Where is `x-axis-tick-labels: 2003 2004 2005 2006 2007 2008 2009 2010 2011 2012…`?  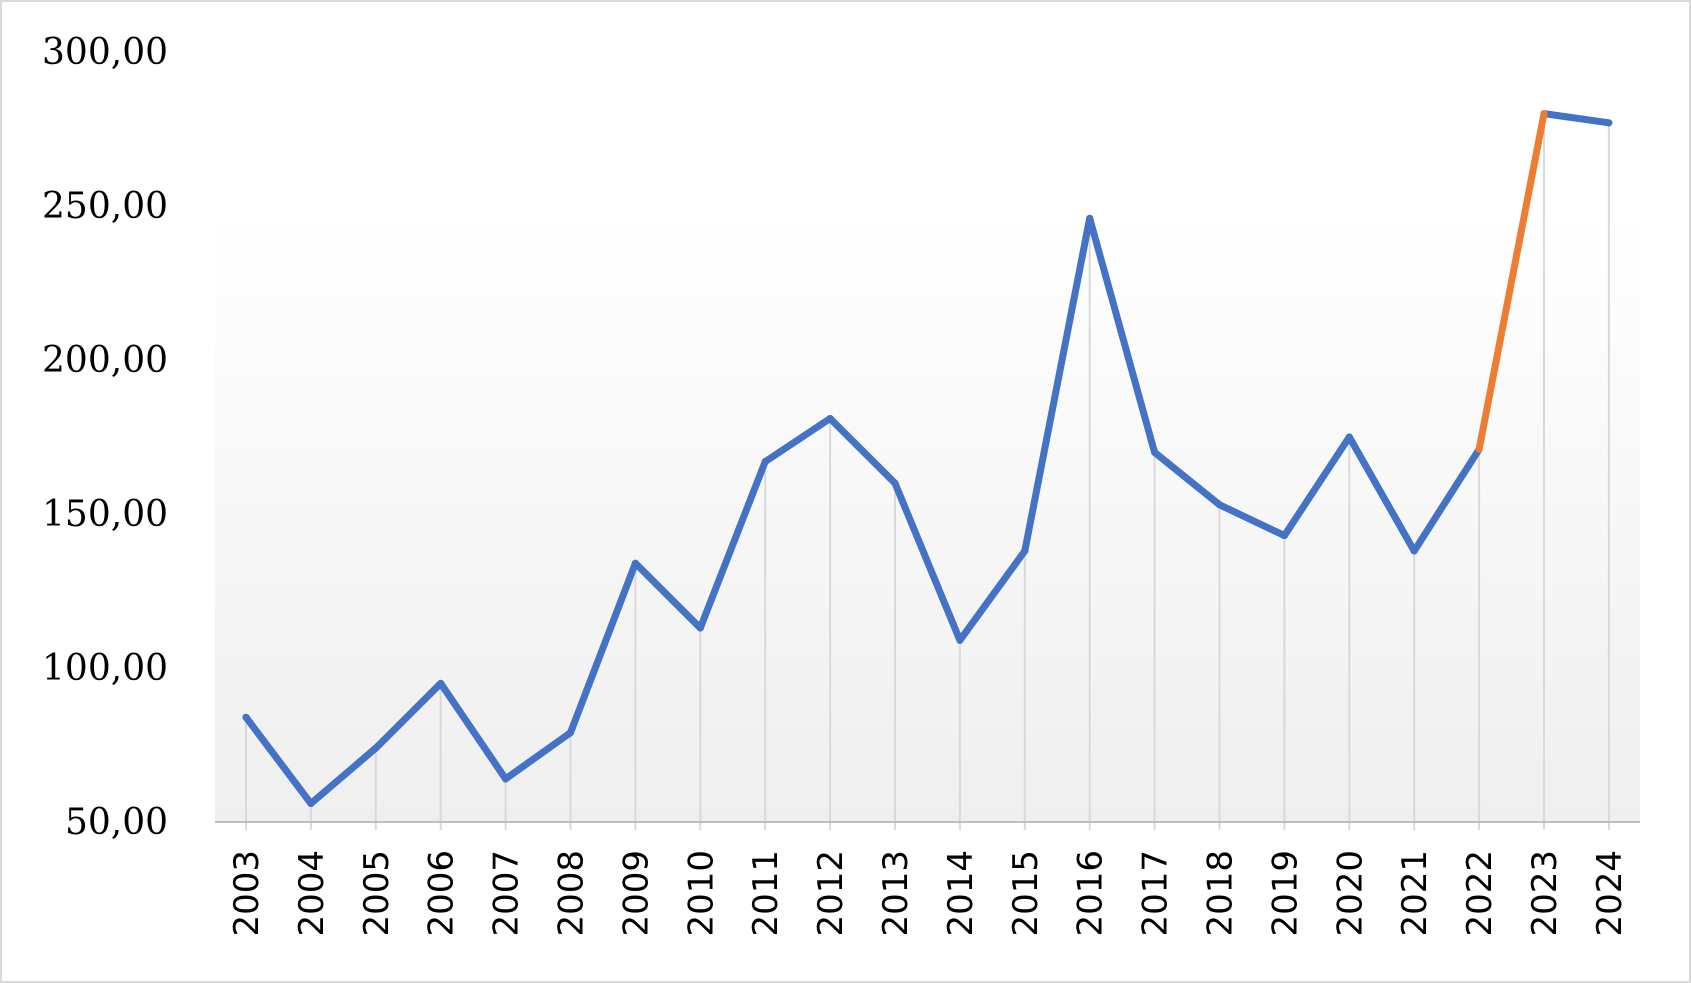
x-axis-tick-labels: 2003 2004 2005 2006 2007 2008 2009 2010 2011 2012… is located at coordinates (928, 893).